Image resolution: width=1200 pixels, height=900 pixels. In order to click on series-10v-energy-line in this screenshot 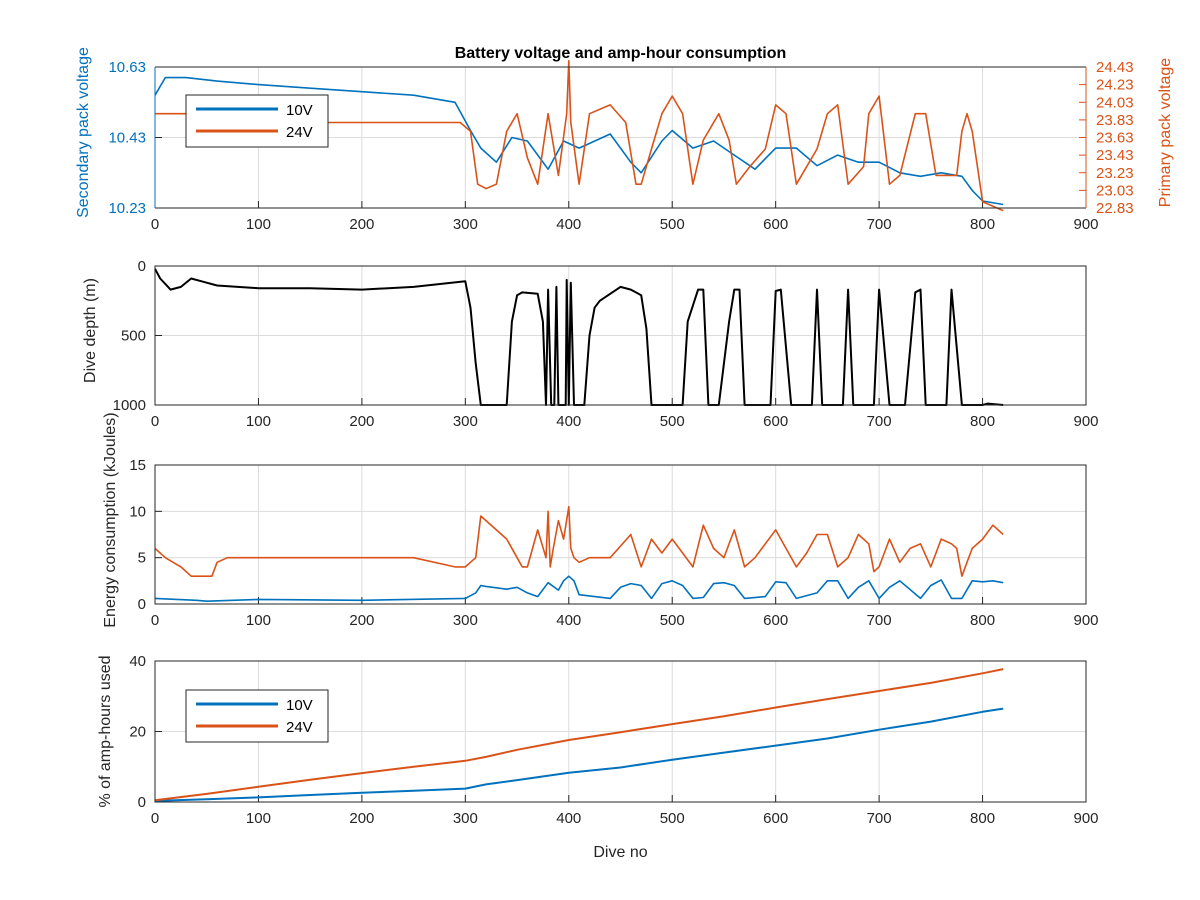, I will do `click(579, 589)`.